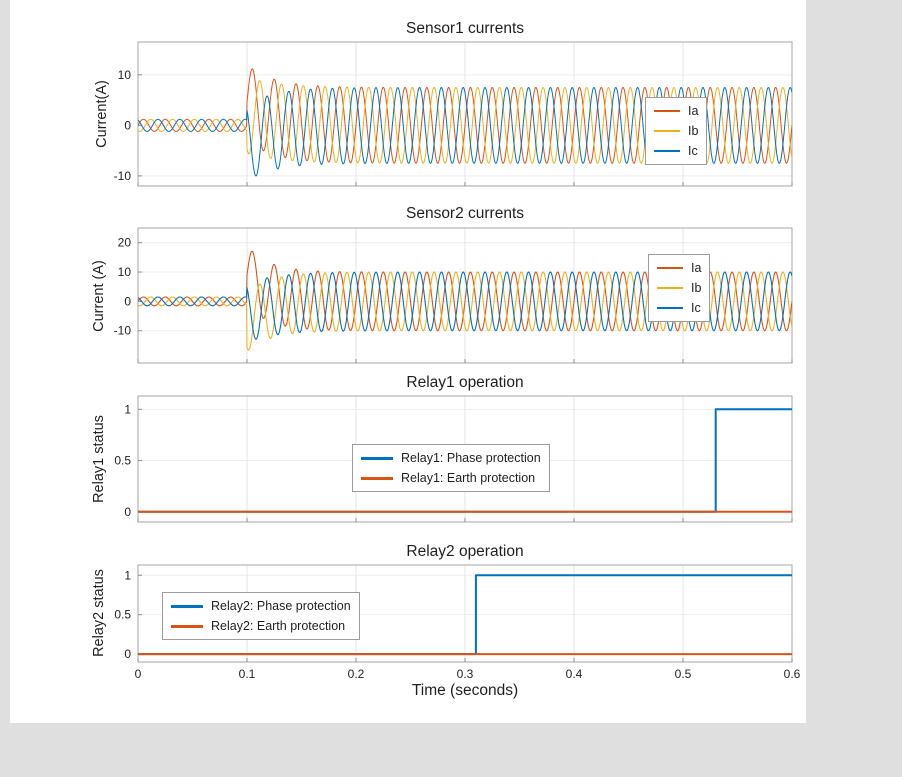 Image resolution: width=902 pixels, height=777 pixels. Describe the element at coordinates (471, 458) in the screenshot. I see `legend-label: Relay1: Phase protection` at that location.